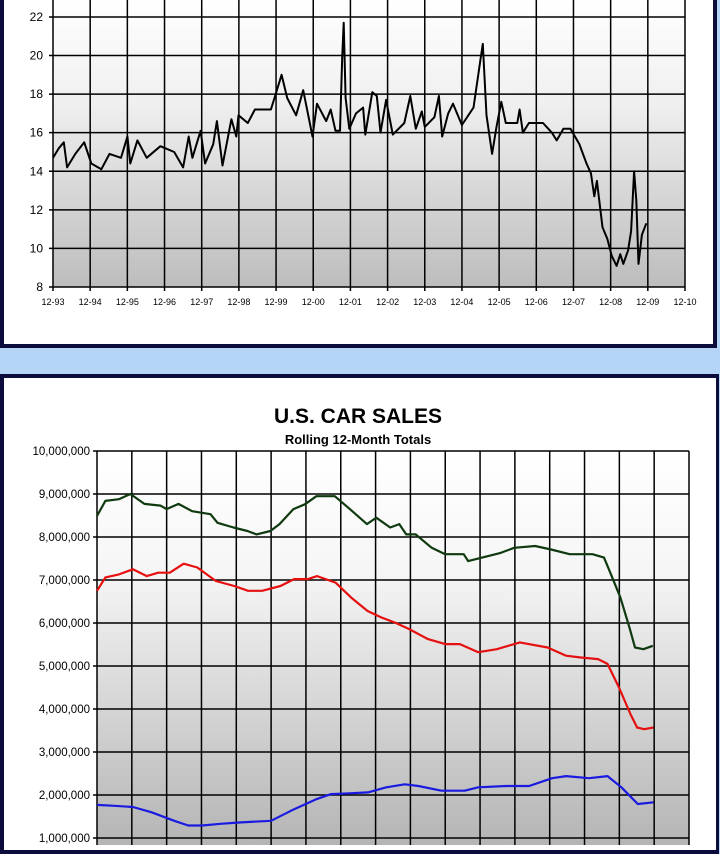  Describe the element at coordinates (164, 302) in the screenshot. I see `x-tick-label: 12-96` at that location.